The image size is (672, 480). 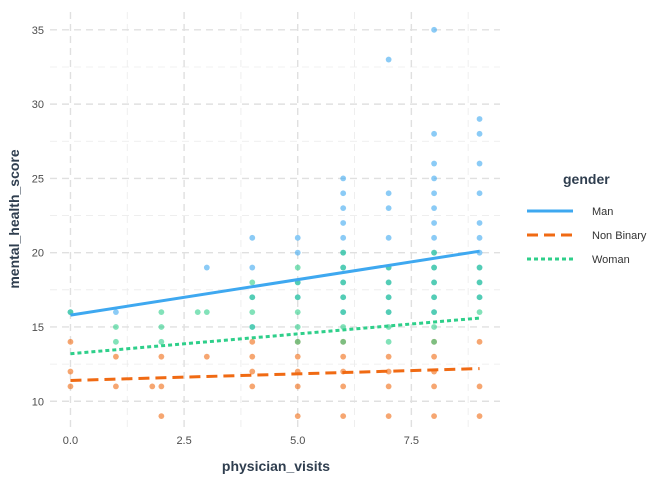 I want to click on x-tick-label: 0.0, so click(x=70, y=441).